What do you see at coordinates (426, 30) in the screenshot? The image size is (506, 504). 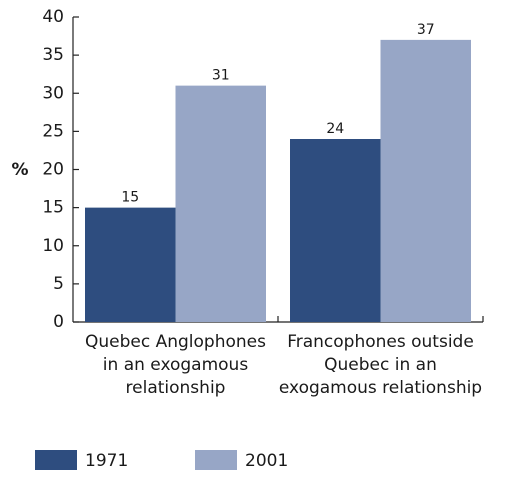 I see `value-label: 37` at bounding box center [426, 30].